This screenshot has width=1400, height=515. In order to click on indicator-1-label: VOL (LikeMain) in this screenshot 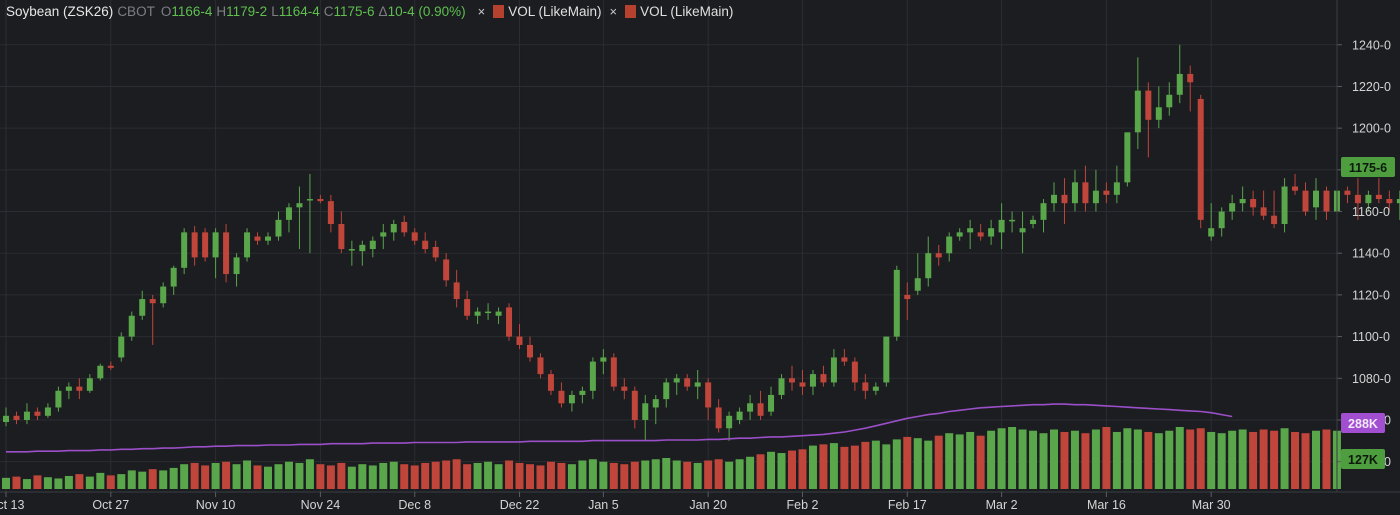, I will do `click(555, 11)`.